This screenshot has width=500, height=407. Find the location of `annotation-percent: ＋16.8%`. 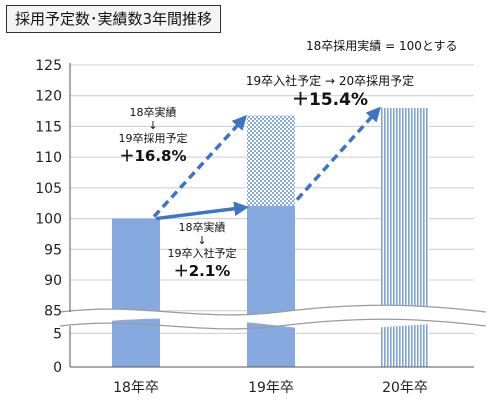

annotation-percent: ＋16.8% is located at coordinates (153, 156).